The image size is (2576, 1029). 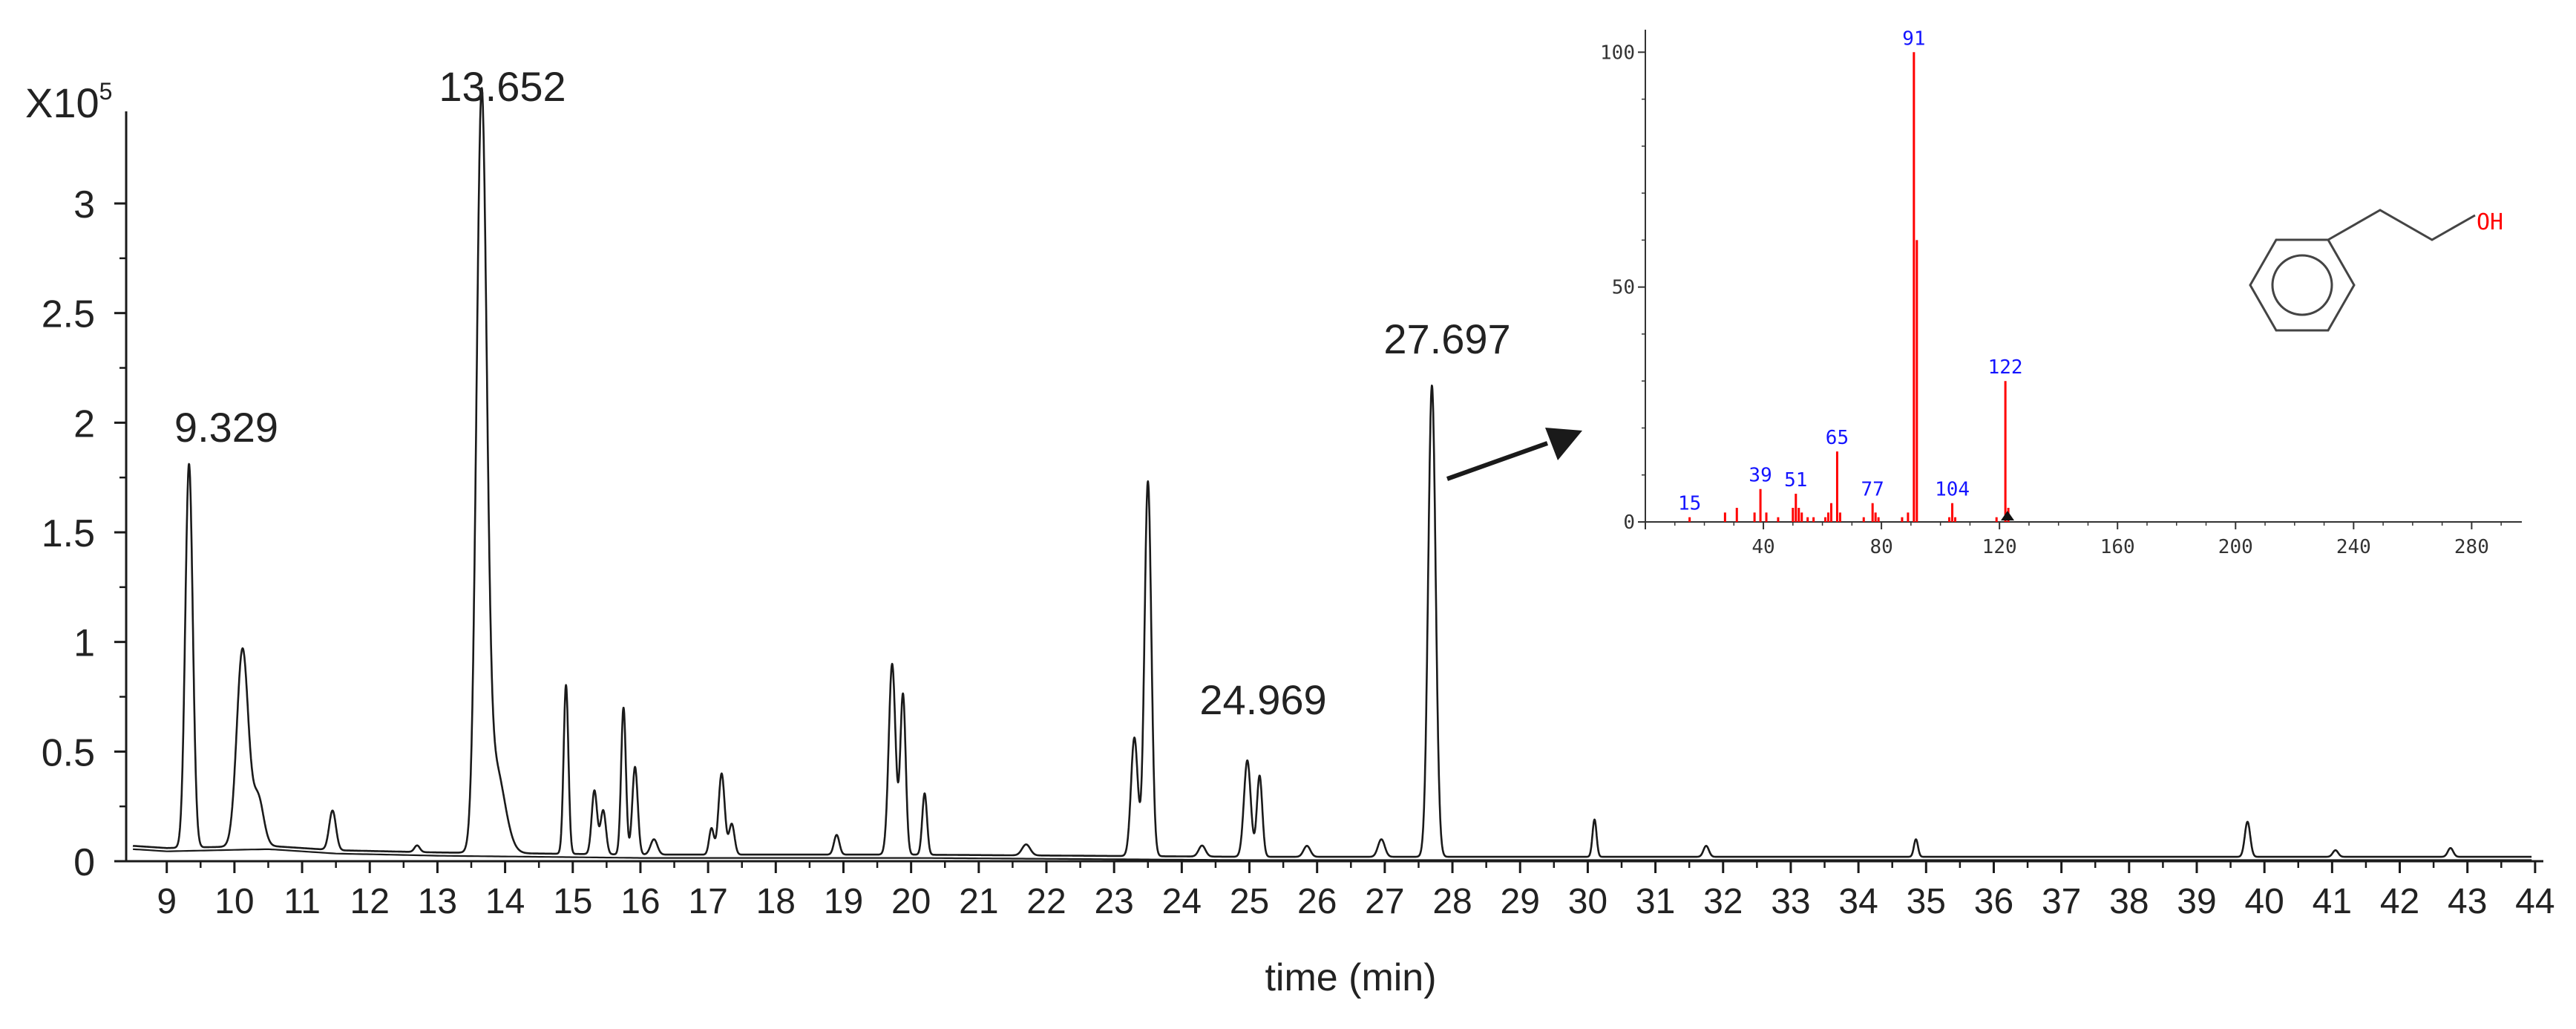 I want to click on x-tick-label: 33, so click(x=1791, y=901).